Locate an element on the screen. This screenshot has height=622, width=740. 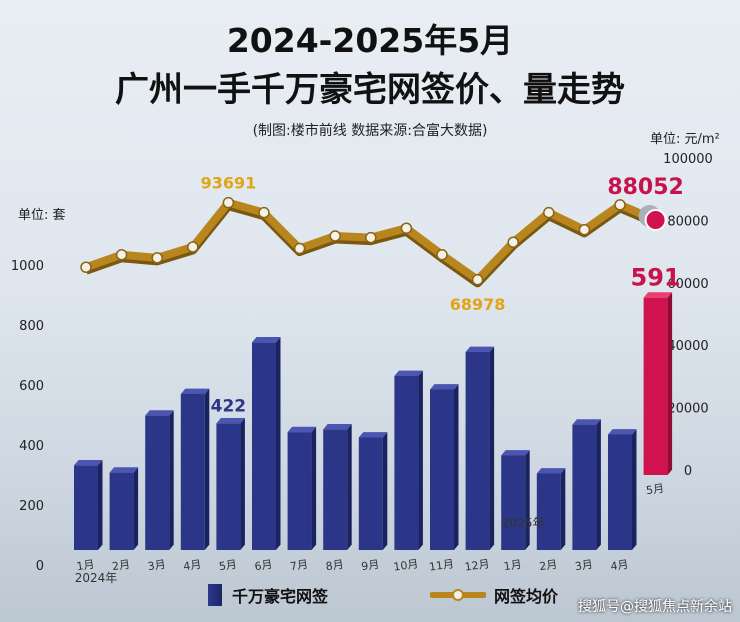
x-tick-label: 11月 is located at coordinates (441, 565).